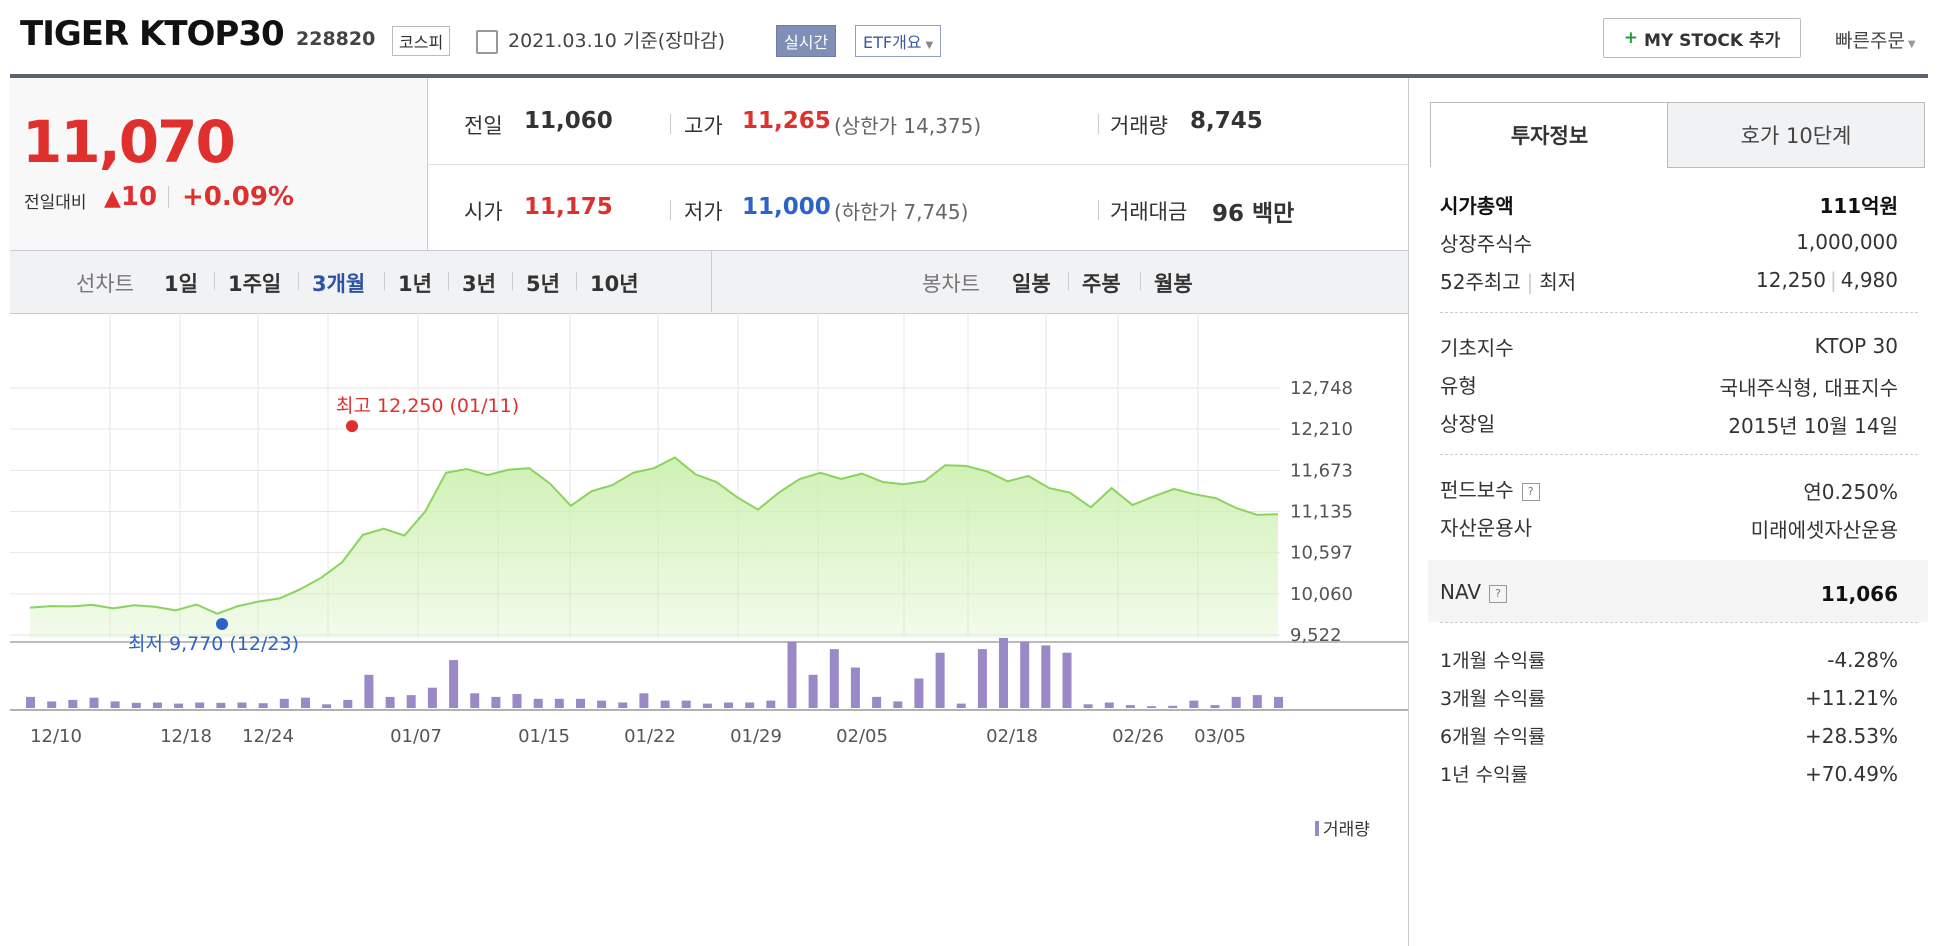 The image size is (1938, 946). Describe the element at coordinates (1139, 126) in the screenshot. I see `volume-label: 거래량` at that location.